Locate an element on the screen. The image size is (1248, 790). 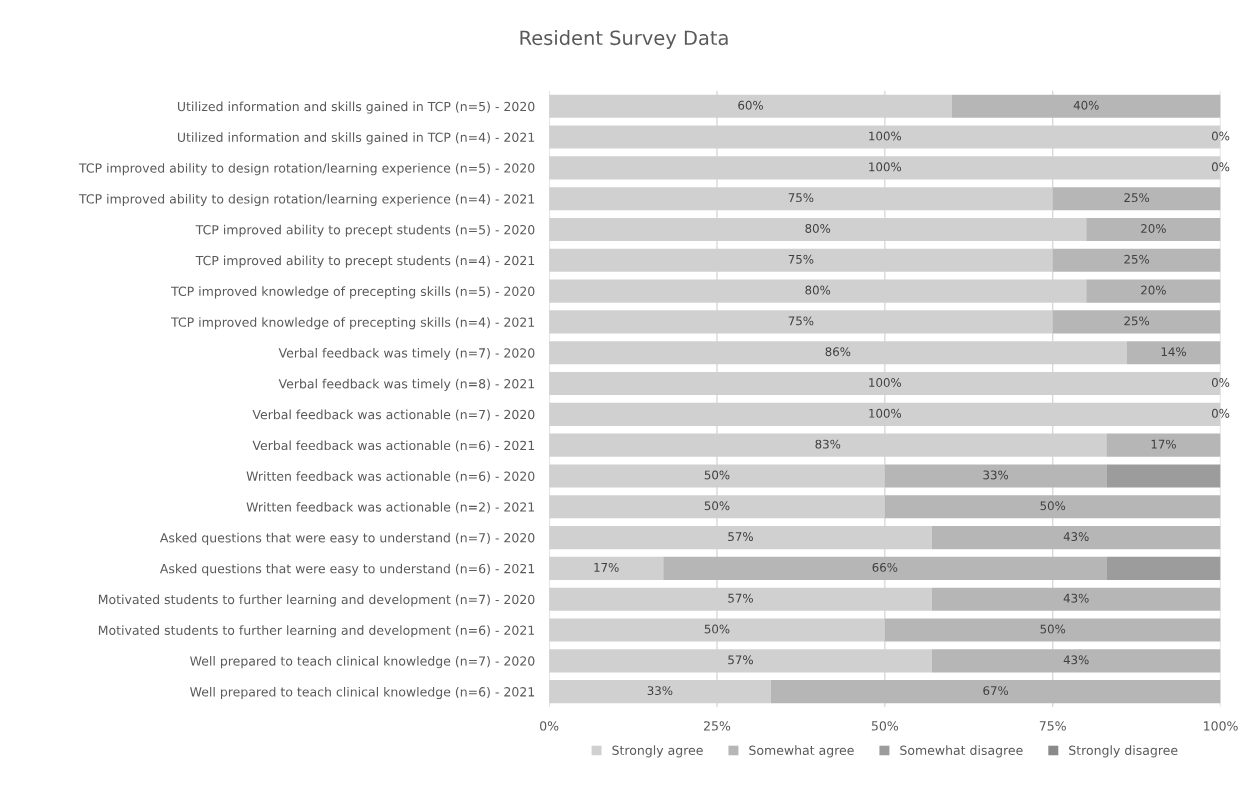
data-label: 60% is located at coordinates (751, 105).